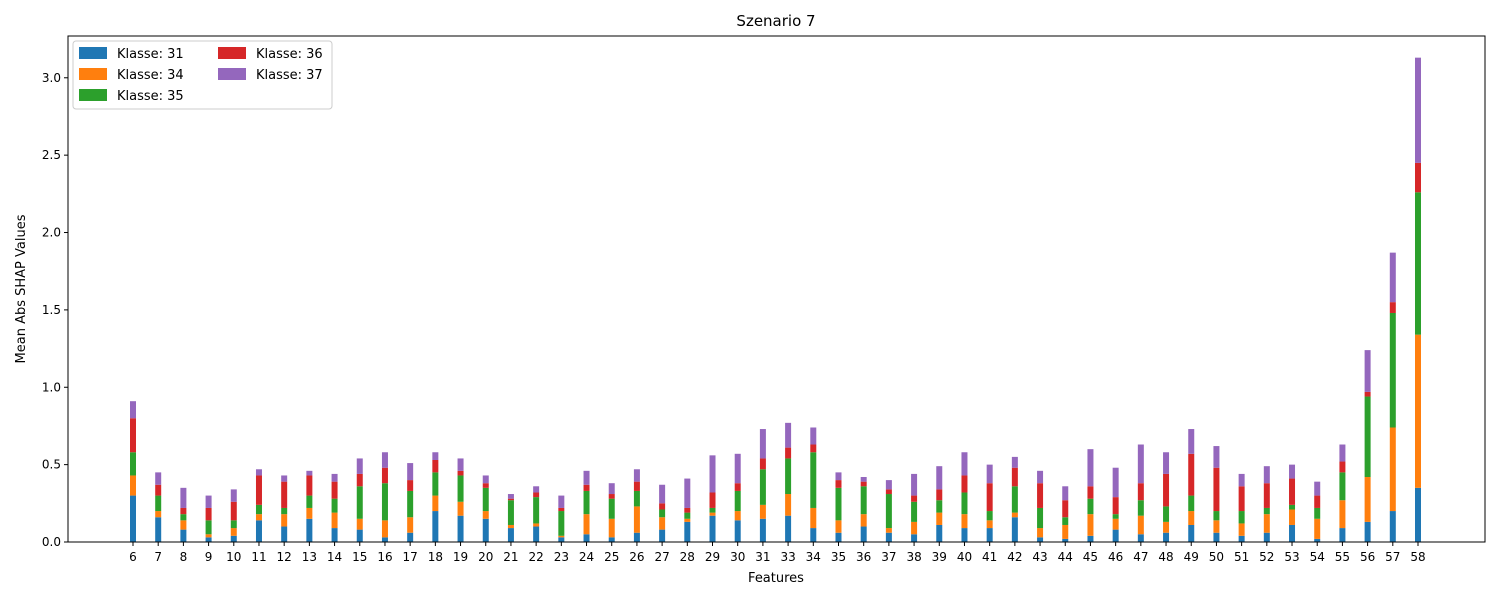  Describe the element at coordinates (51, 78) in the screenshot. I see `y-tick-label: 3.0` at that location.